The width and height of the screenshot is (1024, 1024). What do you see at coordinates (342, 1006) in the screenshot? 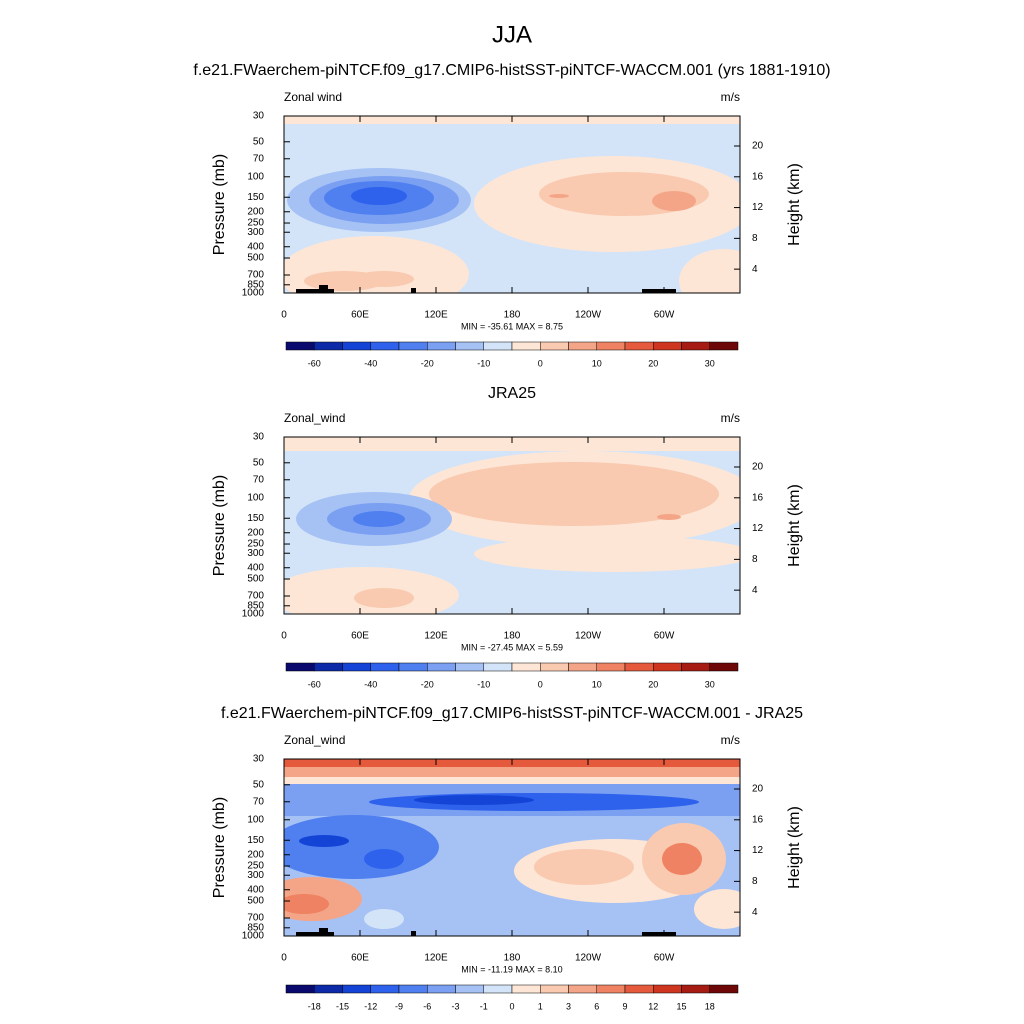
I see `colorbar-label: -15` at bounding box center [342, 1006].